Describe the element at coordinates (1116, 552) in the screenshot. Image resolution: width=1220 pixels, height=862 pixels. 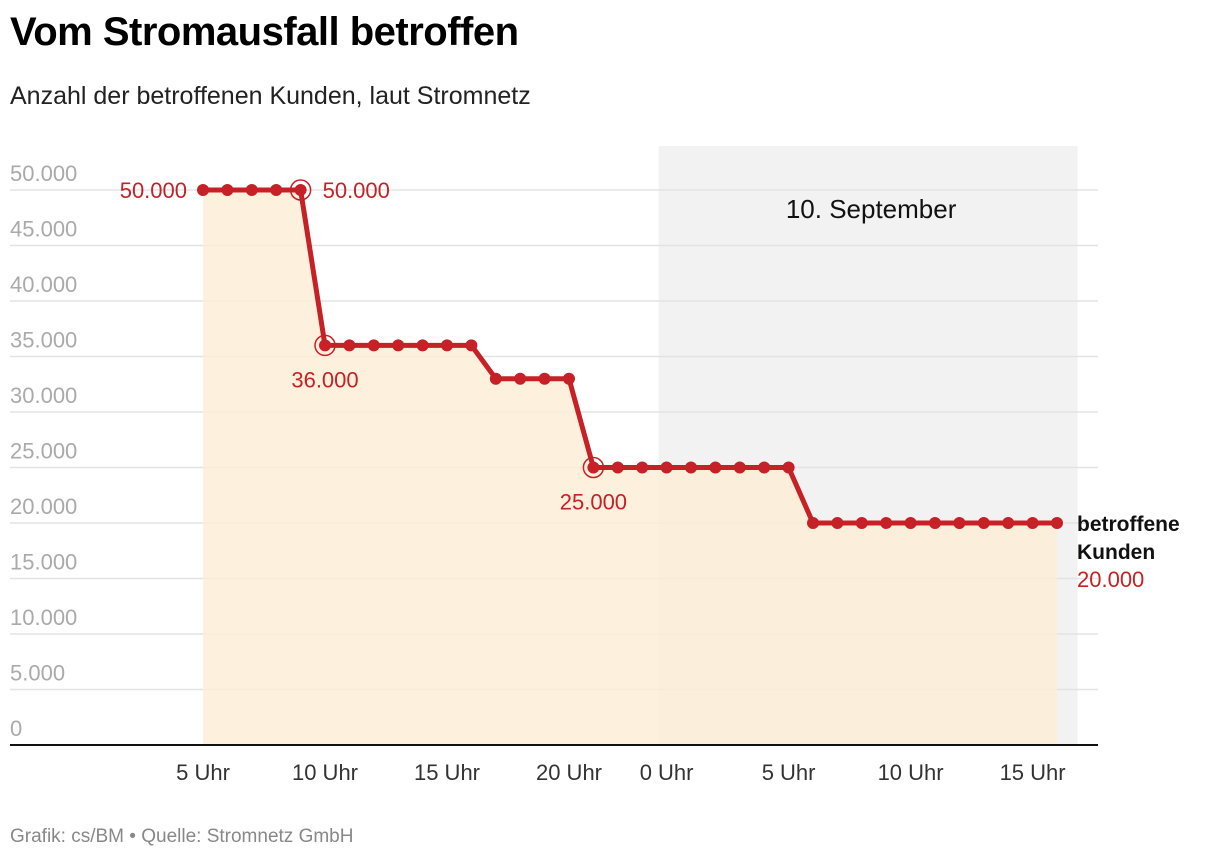
I see `series-end-label: Kunden` at that location.